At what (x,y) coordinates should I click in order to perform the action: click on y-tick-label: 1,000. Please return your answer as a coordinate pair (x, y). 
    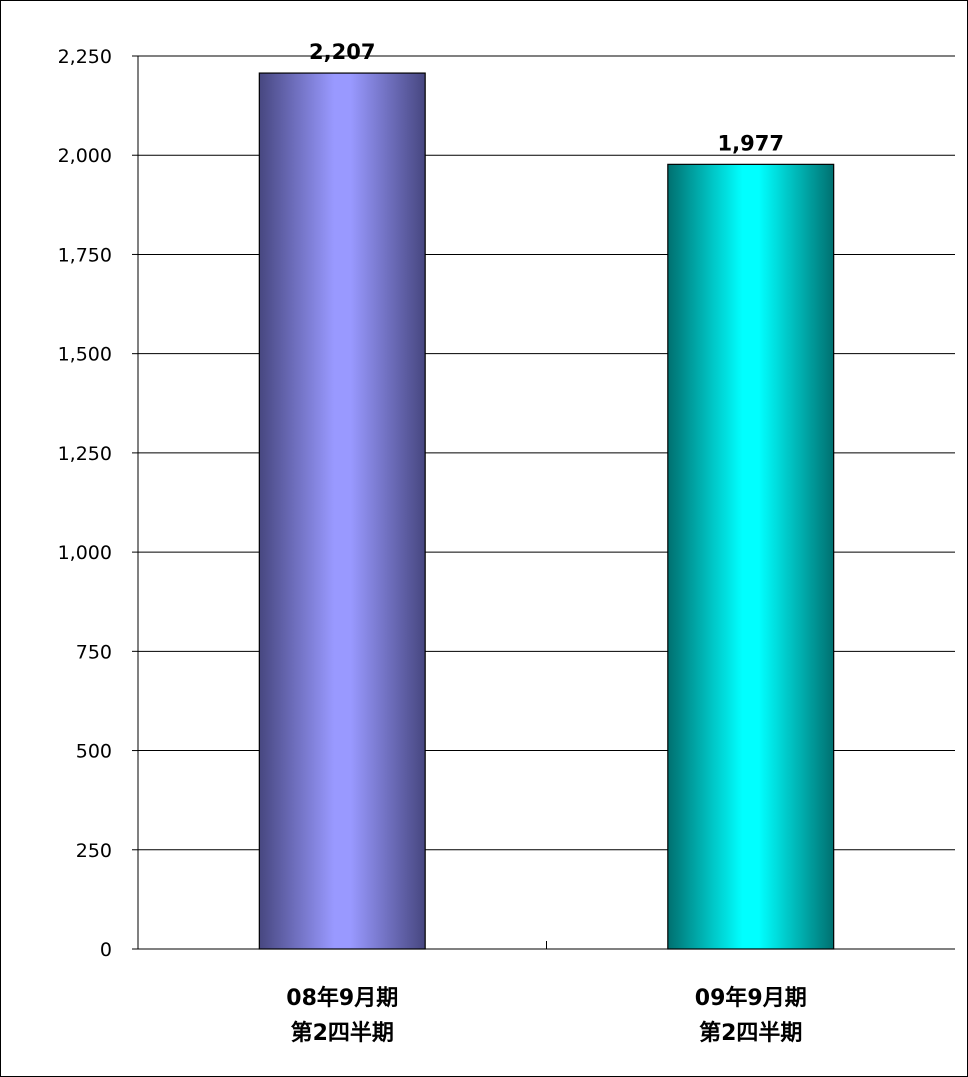
    Looking at the image, I should click on (85, 553).